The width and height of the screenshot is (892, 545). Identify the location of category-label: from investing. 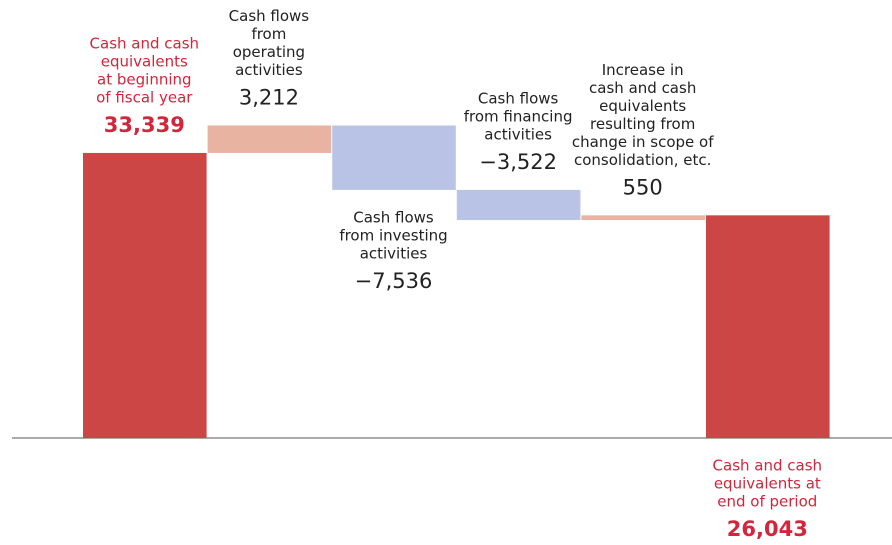
(393, 235).